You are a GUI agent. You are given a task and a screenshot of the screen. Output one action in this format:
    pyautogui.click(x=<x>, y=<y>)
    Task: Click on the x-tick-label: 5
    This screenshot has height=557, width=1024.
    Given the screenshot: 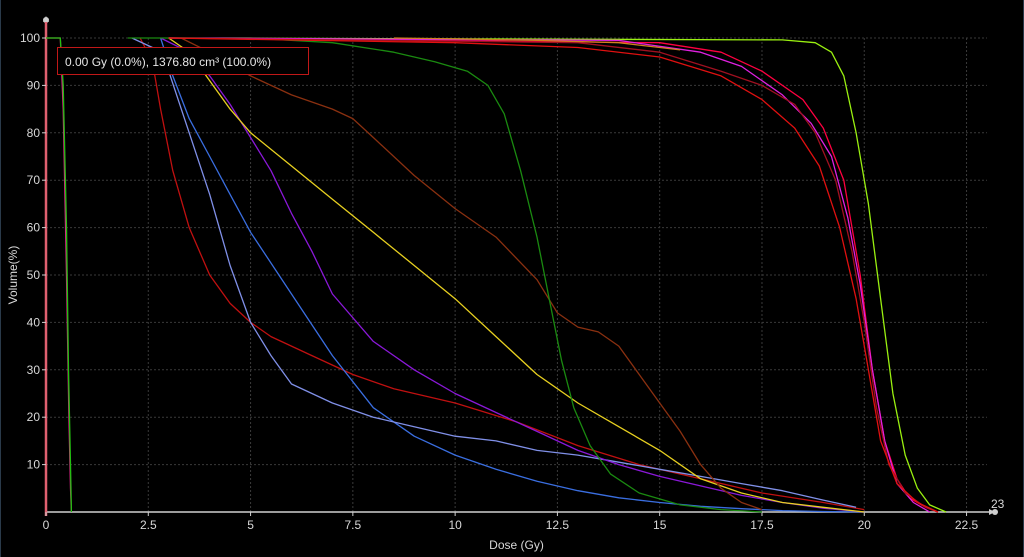 What is the action you would take?
    pyautogui.click(x=250, y=525)
    